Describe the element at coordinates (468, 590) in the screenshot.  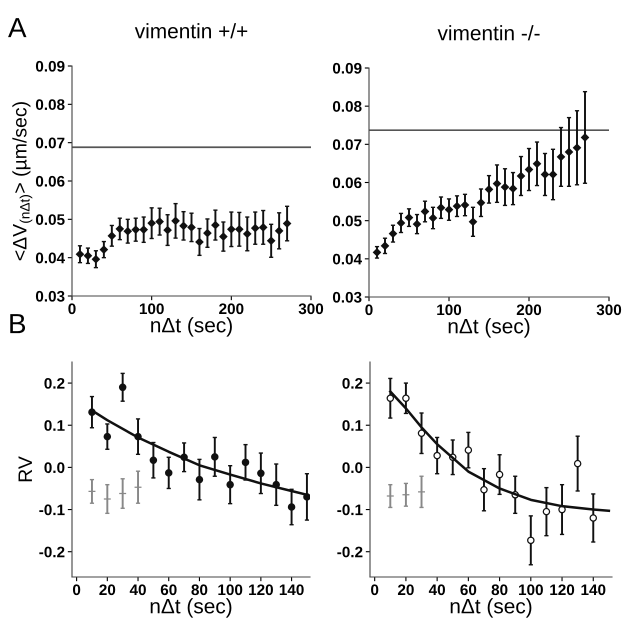
I see `x-tick-label: 60` at that location.